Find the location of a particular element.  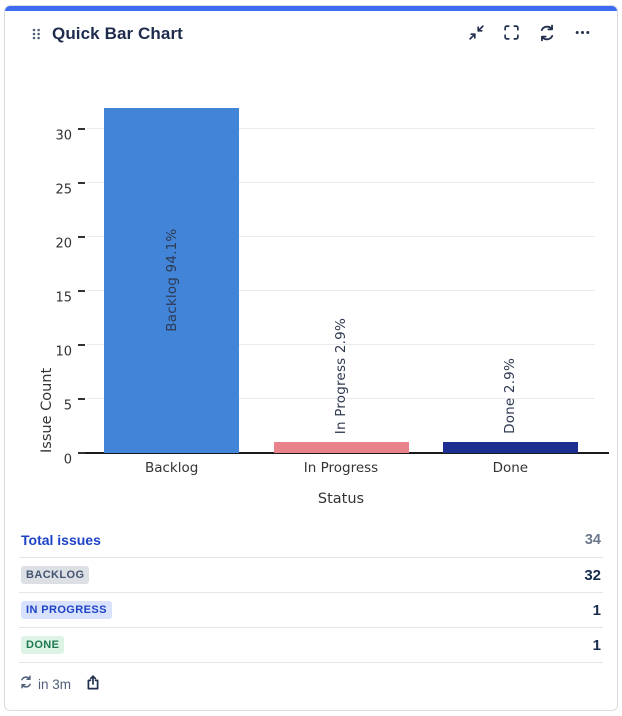

x-tick-label-backlog: Backlog is located at coordinates (171, 468).